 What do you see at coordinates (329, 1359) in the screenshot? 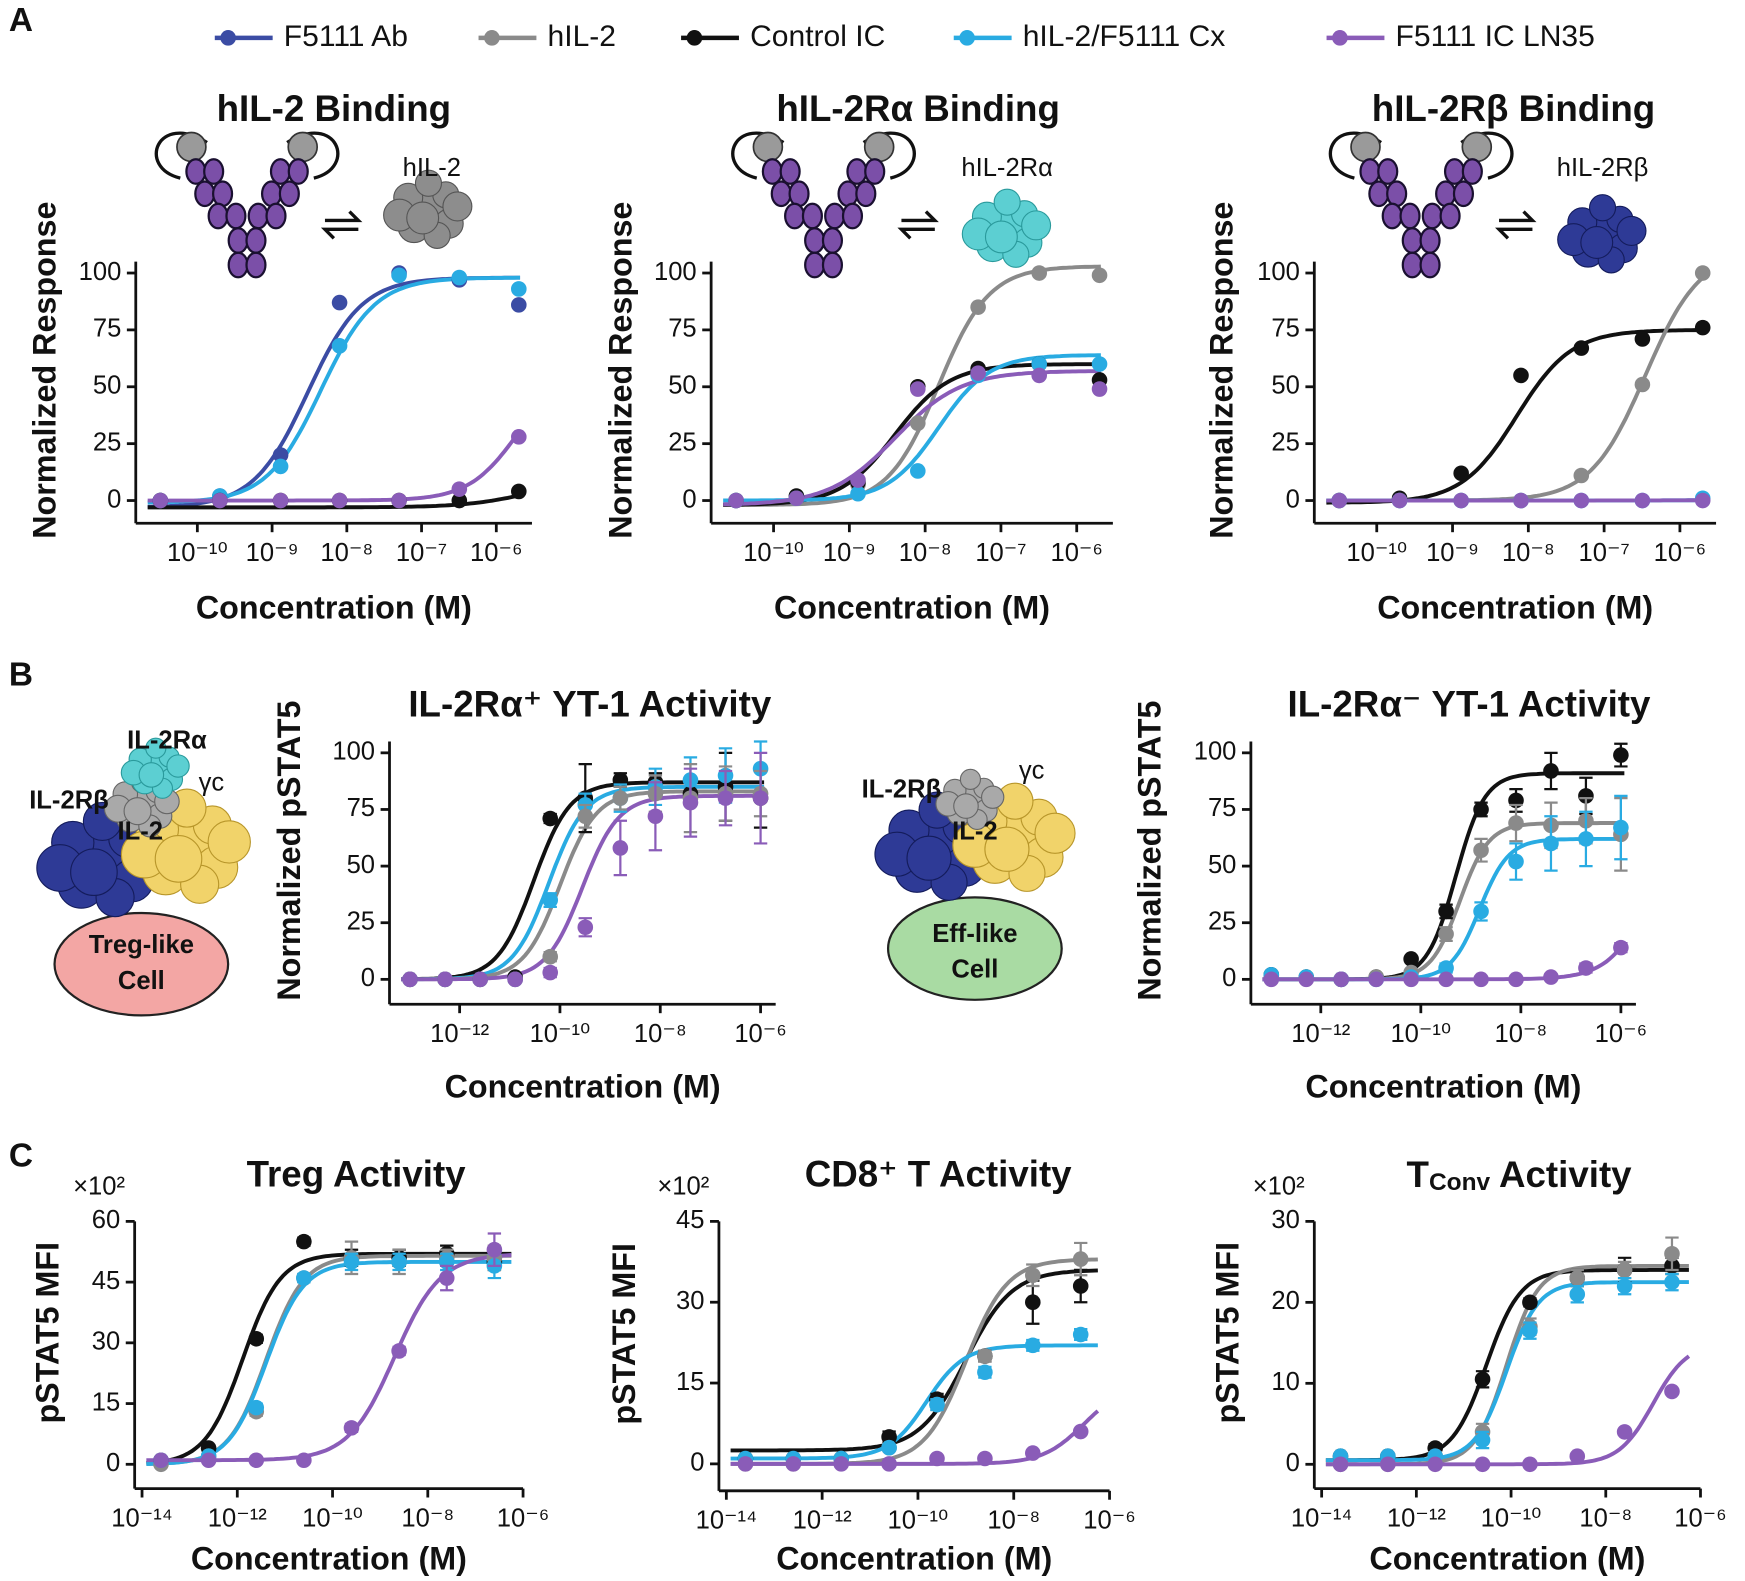
I see `fit-curve` at bounding box center [329, 1359].